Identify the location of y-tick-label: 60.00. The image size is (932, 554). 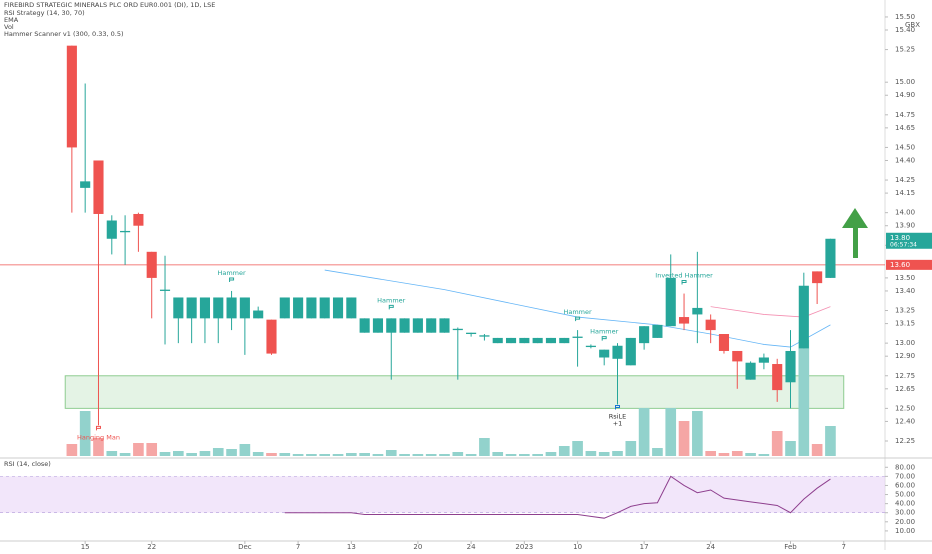
(905, 485).